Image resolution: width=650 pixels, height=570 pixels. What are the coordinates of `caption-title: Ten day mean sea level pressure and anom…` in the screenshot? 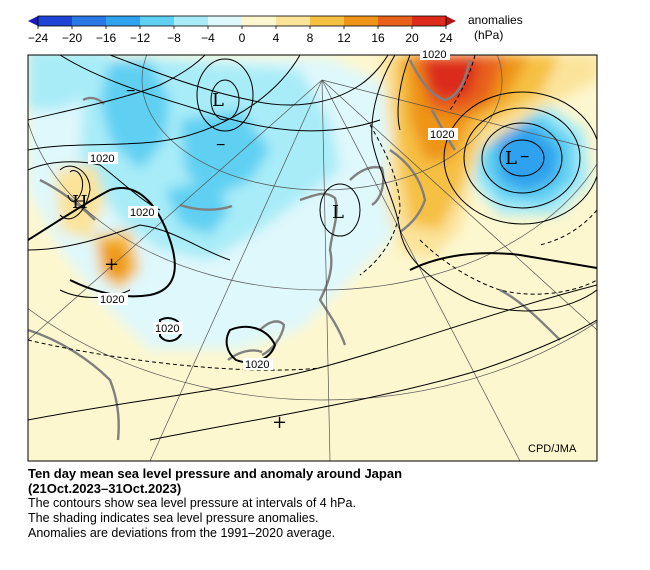 It's located at (215, 473).